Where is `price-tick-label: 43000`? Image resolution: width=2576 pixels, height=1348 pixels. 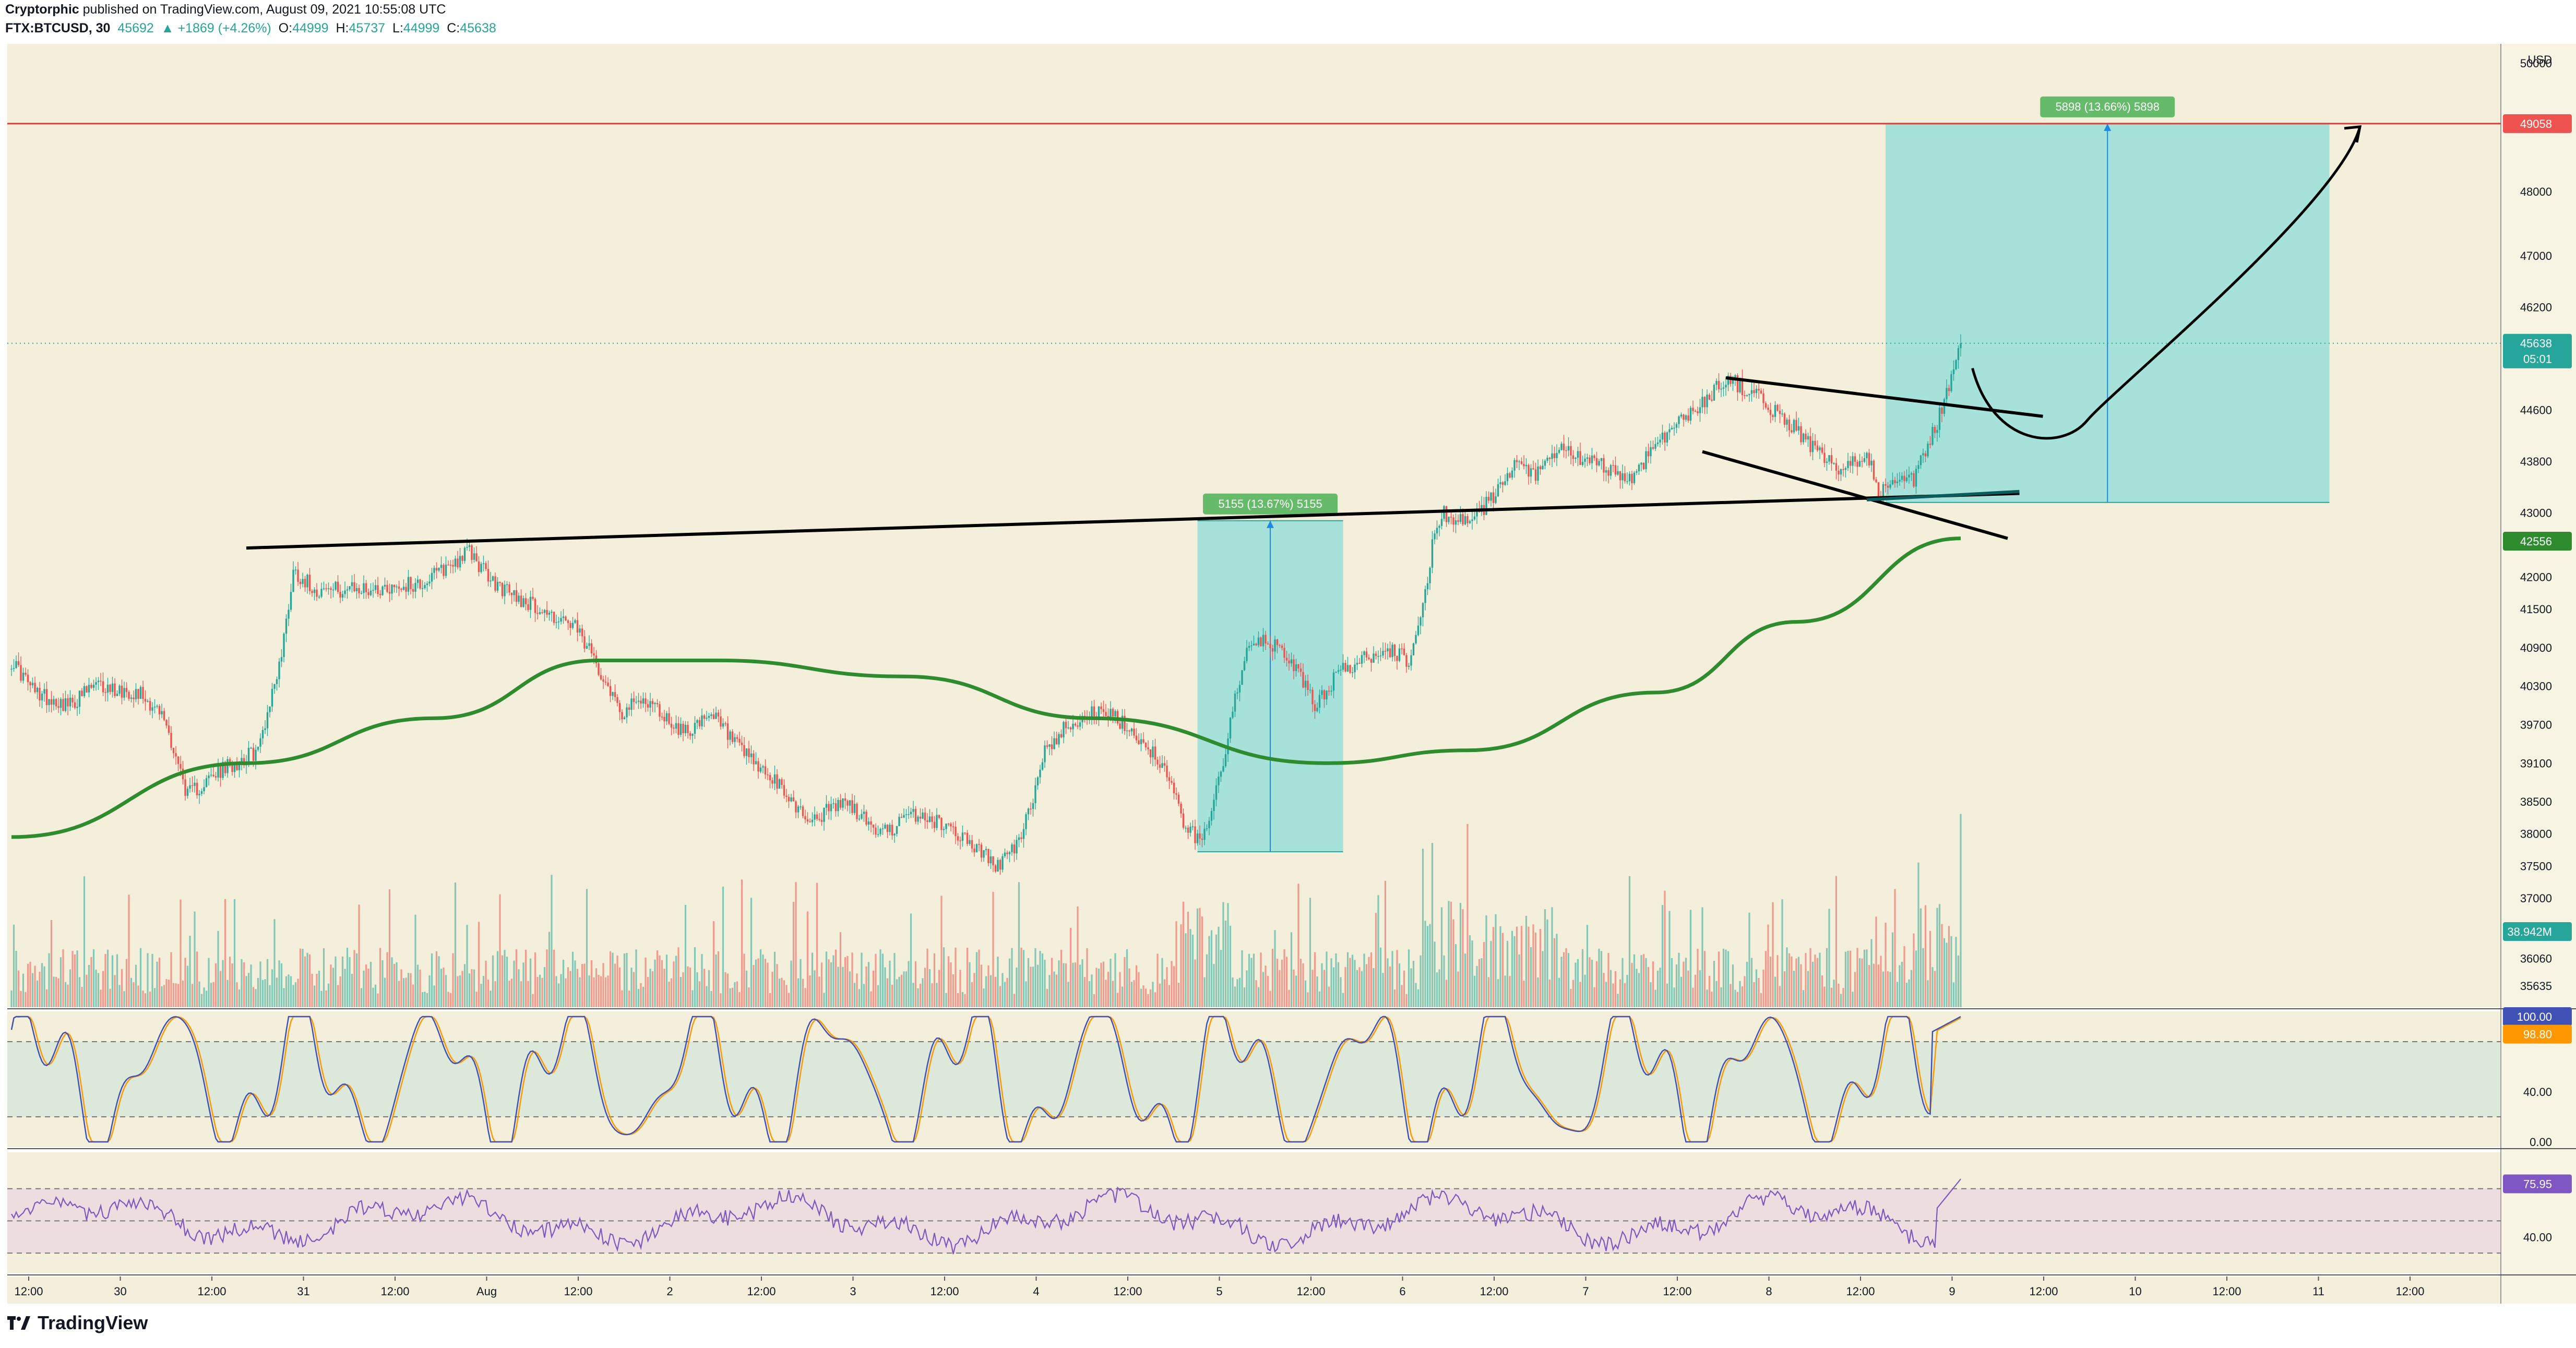
price-tick-label: 43000 is located at coordinates (2536, 512).